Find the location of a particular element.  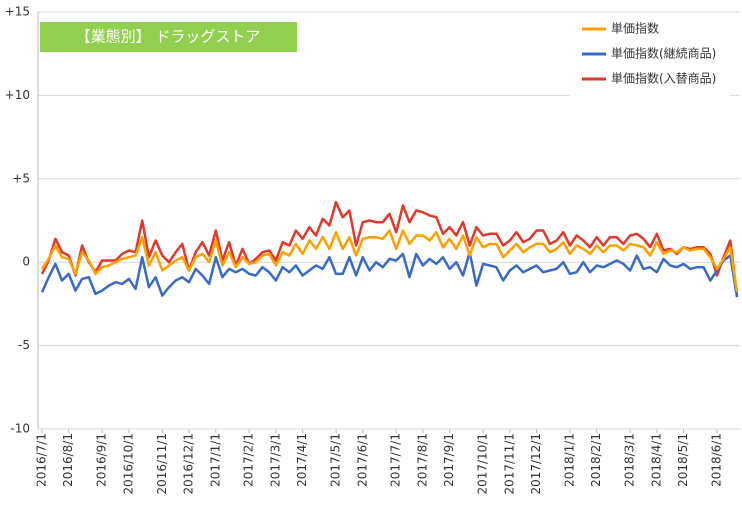

x-tick-label: 2018/1/1 is located at coordinates (569, 460).